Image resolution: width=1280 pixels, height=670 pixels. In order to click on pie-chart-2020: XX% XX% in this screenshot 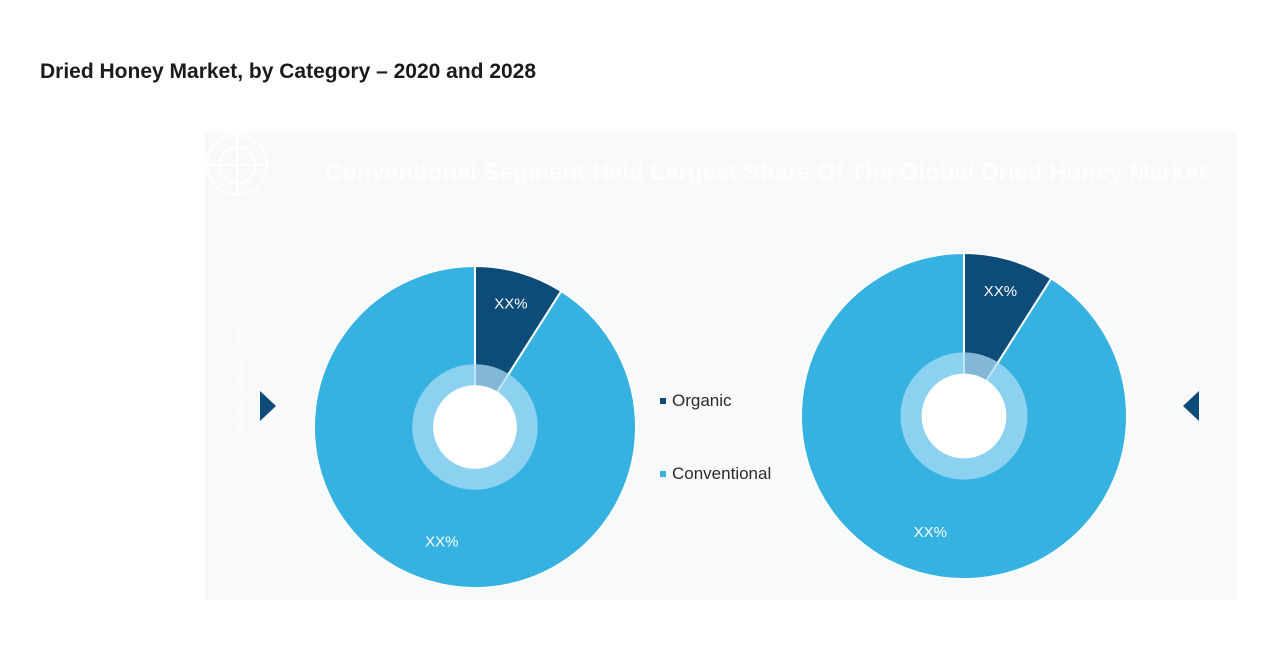, I will do `click(475, 426)`.